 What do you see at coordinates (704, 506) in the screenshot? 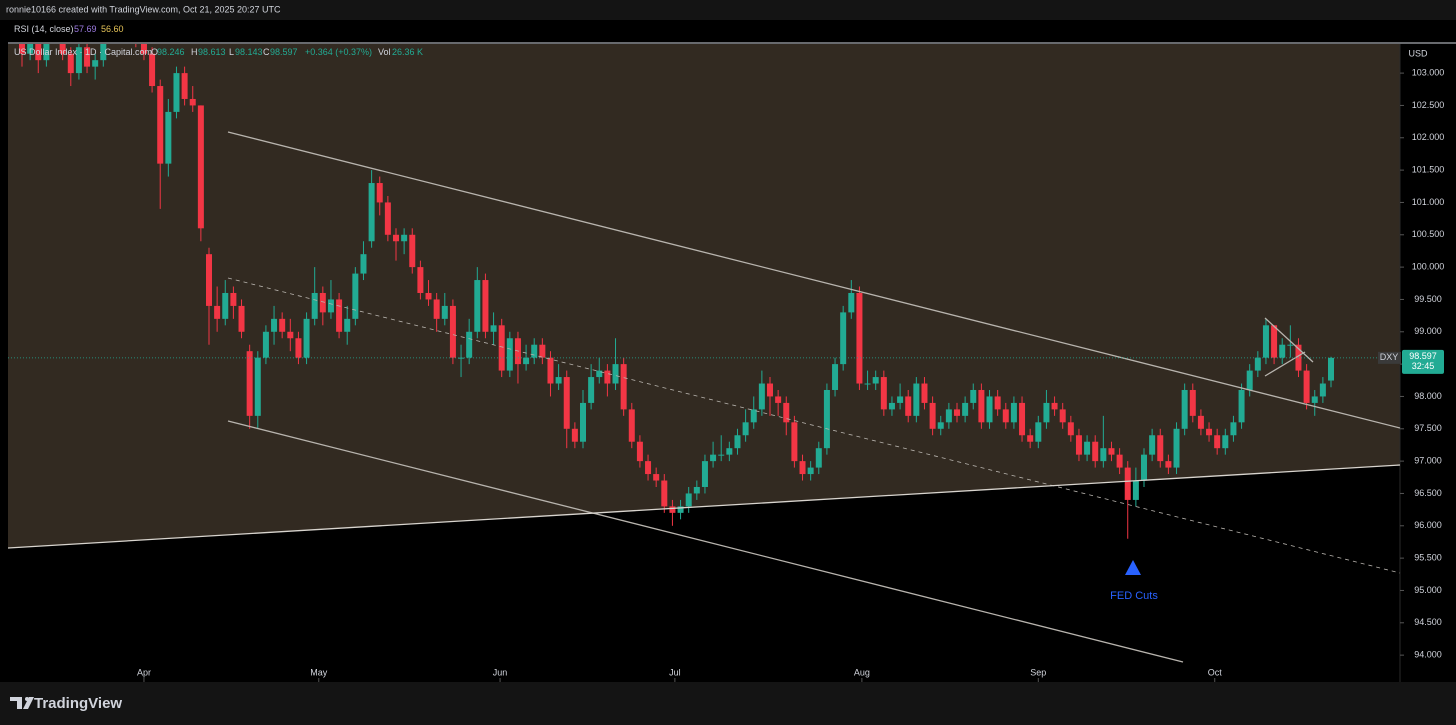
I see `support-line` at bounding box center [704, 506].